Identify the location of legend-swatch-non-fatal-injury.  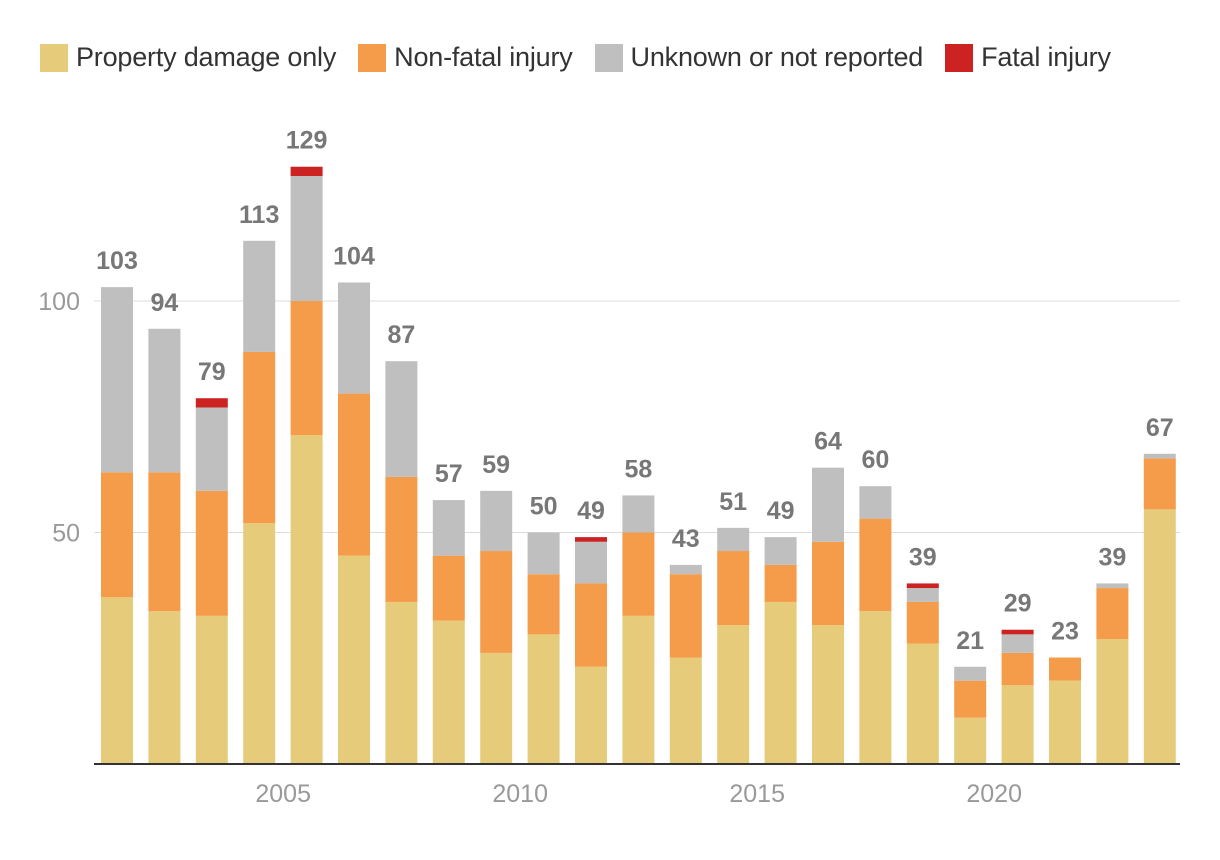
(372, 57).